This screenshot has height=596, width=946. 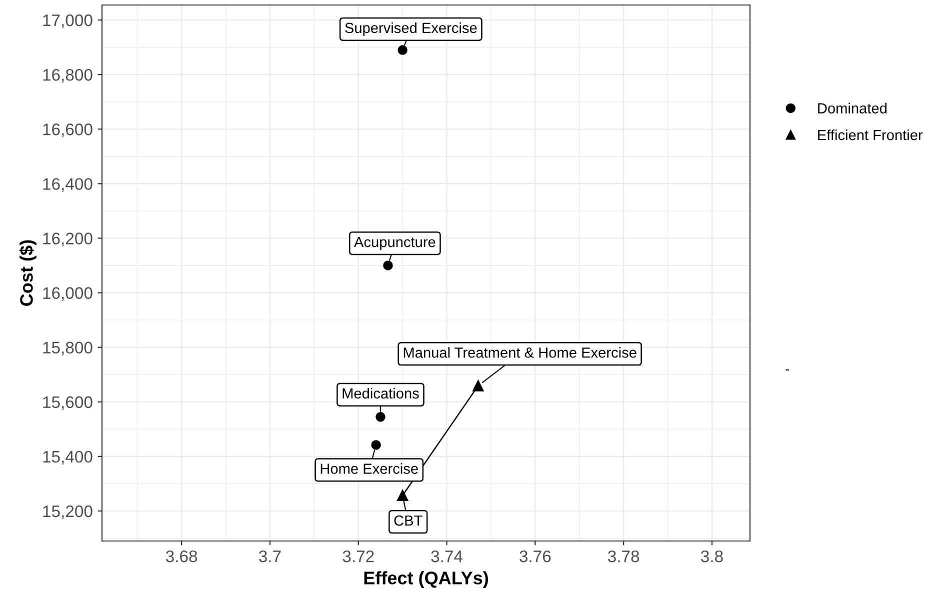 What do you see at coordinates (712, 556) in the screenshot?
I see `x-tick-label: 3.8` at bounding box center [712, 556].